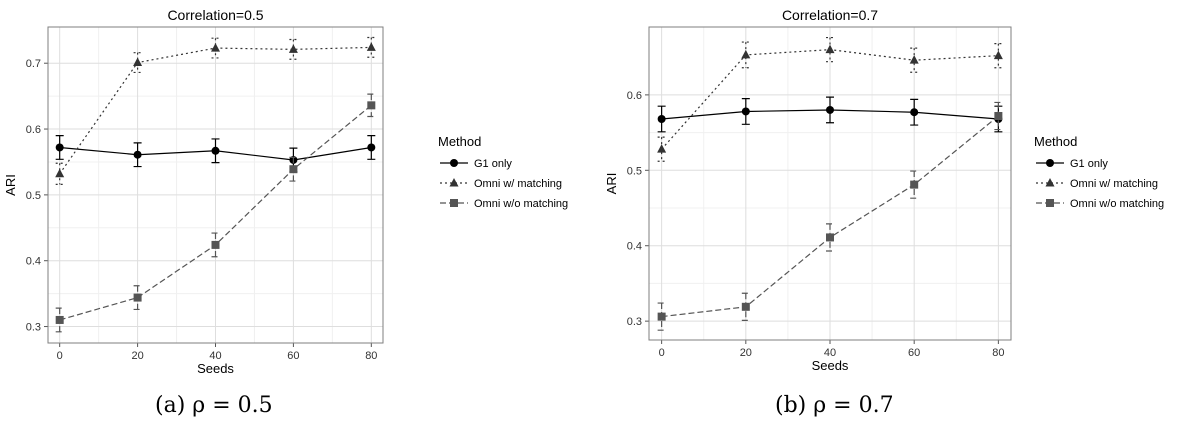 This screenshot has width=1178, height=428. I want to click on figure-caption: (a) ρ = 0.5, so click(214, 405).